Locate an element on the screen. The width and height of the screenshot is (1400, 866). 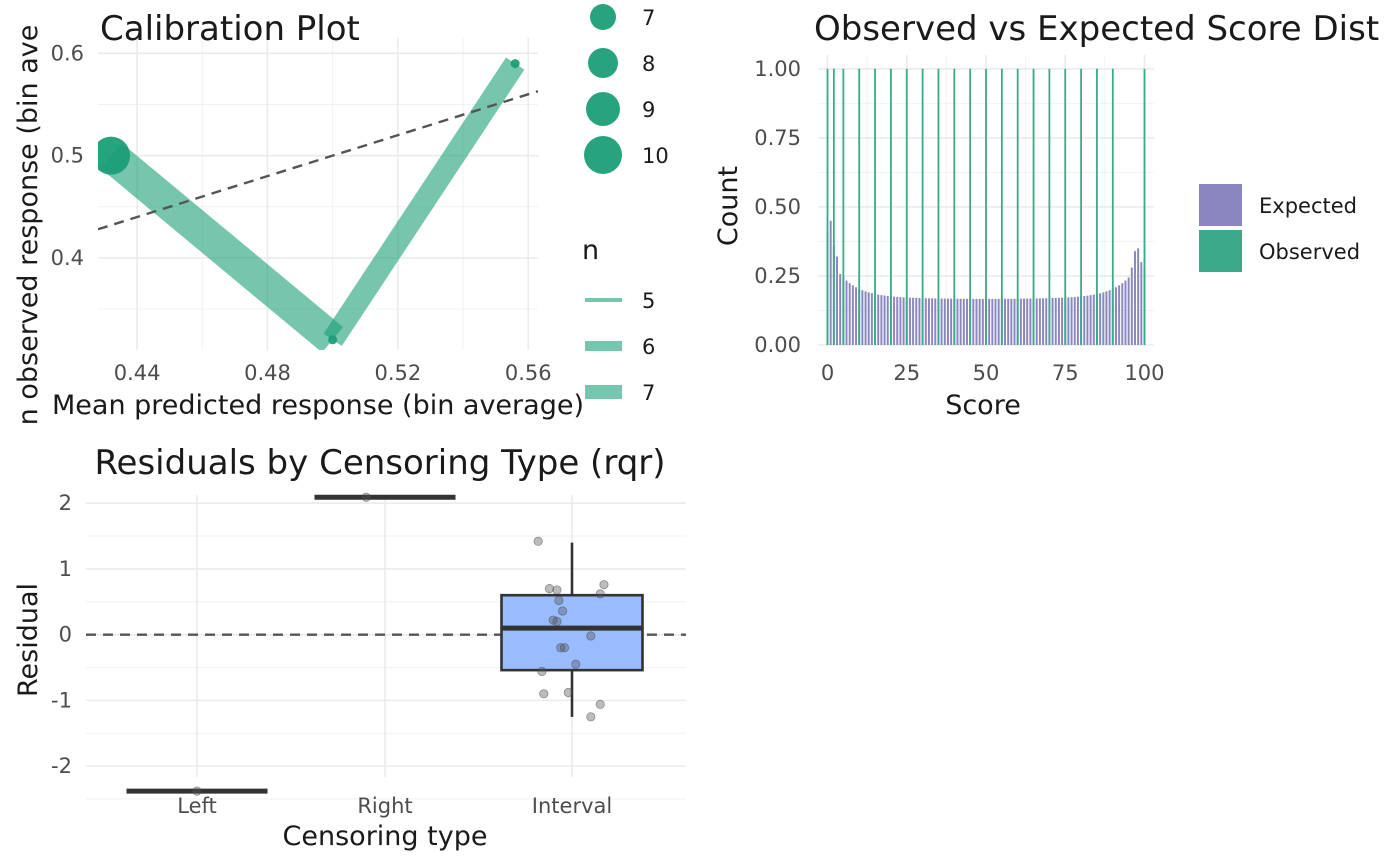
calibration-y-ticks: 0.4 0.5 0.6 is located at coordinates (67, 155).